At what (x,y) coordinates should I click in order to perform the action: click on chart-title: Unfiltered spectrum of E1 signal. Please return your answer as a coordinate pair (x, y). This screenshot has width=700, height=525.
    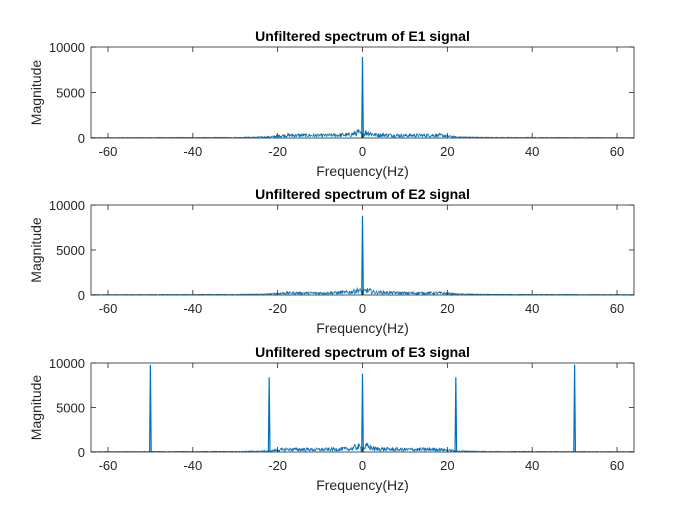
    Looking at the image, I should click on (362, 36).